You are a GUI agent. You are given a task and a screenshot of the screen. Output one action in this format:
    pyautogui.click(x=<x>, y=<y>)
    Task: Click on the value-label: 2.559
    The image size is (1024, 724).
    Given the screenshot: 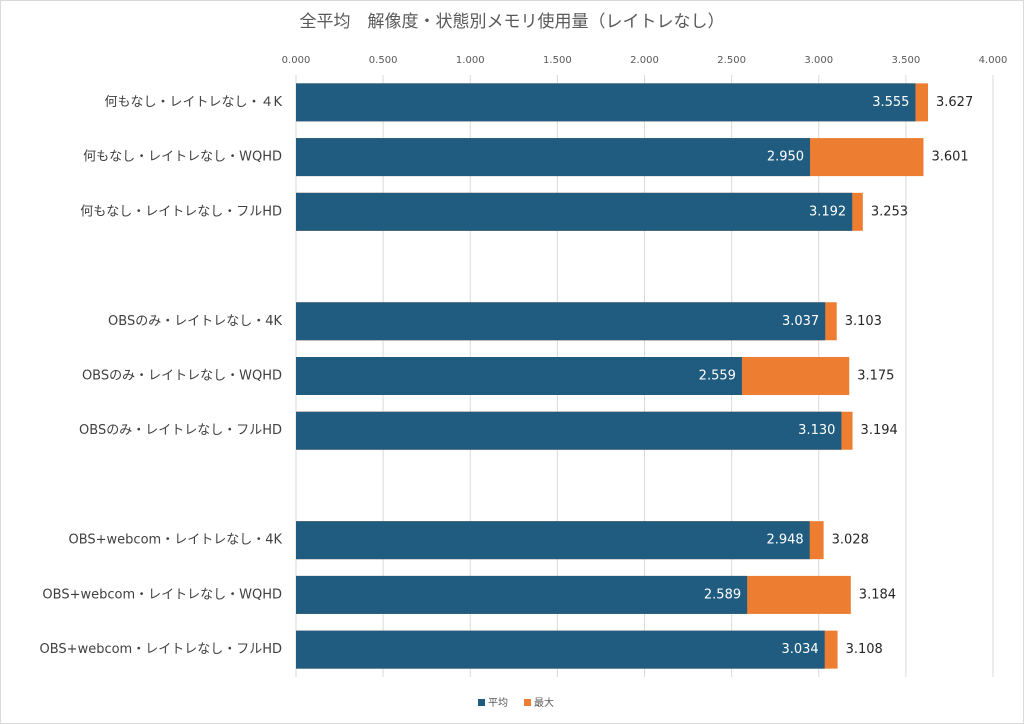 What is the action you would take?
    pyautogui.click(x=717, y=376)
    